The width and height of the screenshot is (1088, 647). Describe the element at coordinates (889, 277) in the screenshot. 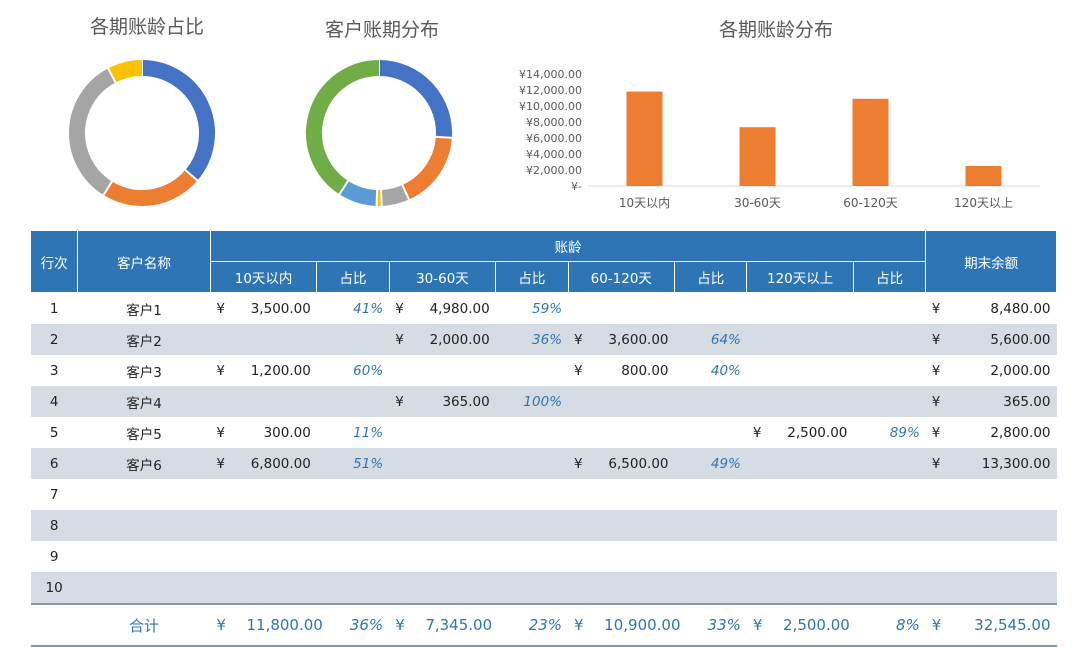

I see `header-share: 占比` at that location.